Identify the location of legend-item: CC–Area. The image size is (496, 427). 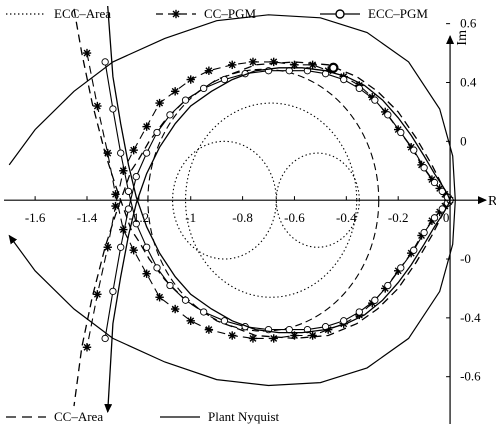
(54, 416).